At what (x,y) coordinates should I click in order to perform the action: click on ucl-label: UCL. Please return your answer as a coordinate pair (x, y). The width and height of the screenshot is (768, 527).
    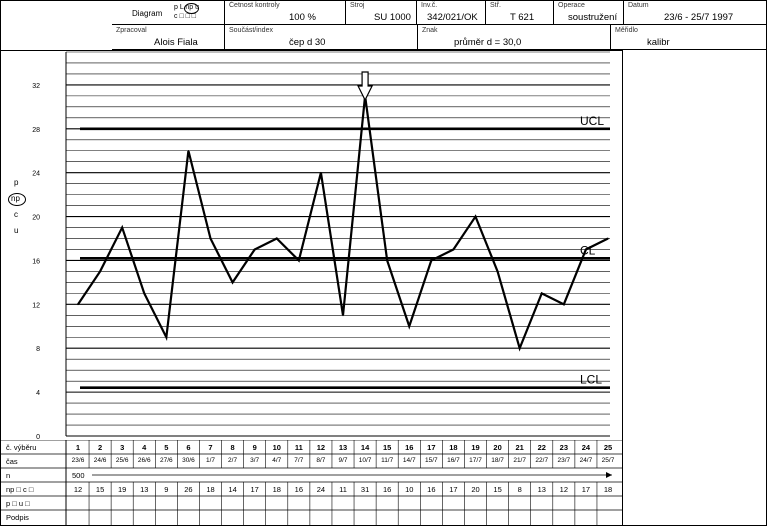
    Looking at the image, I should click on (592, 121).